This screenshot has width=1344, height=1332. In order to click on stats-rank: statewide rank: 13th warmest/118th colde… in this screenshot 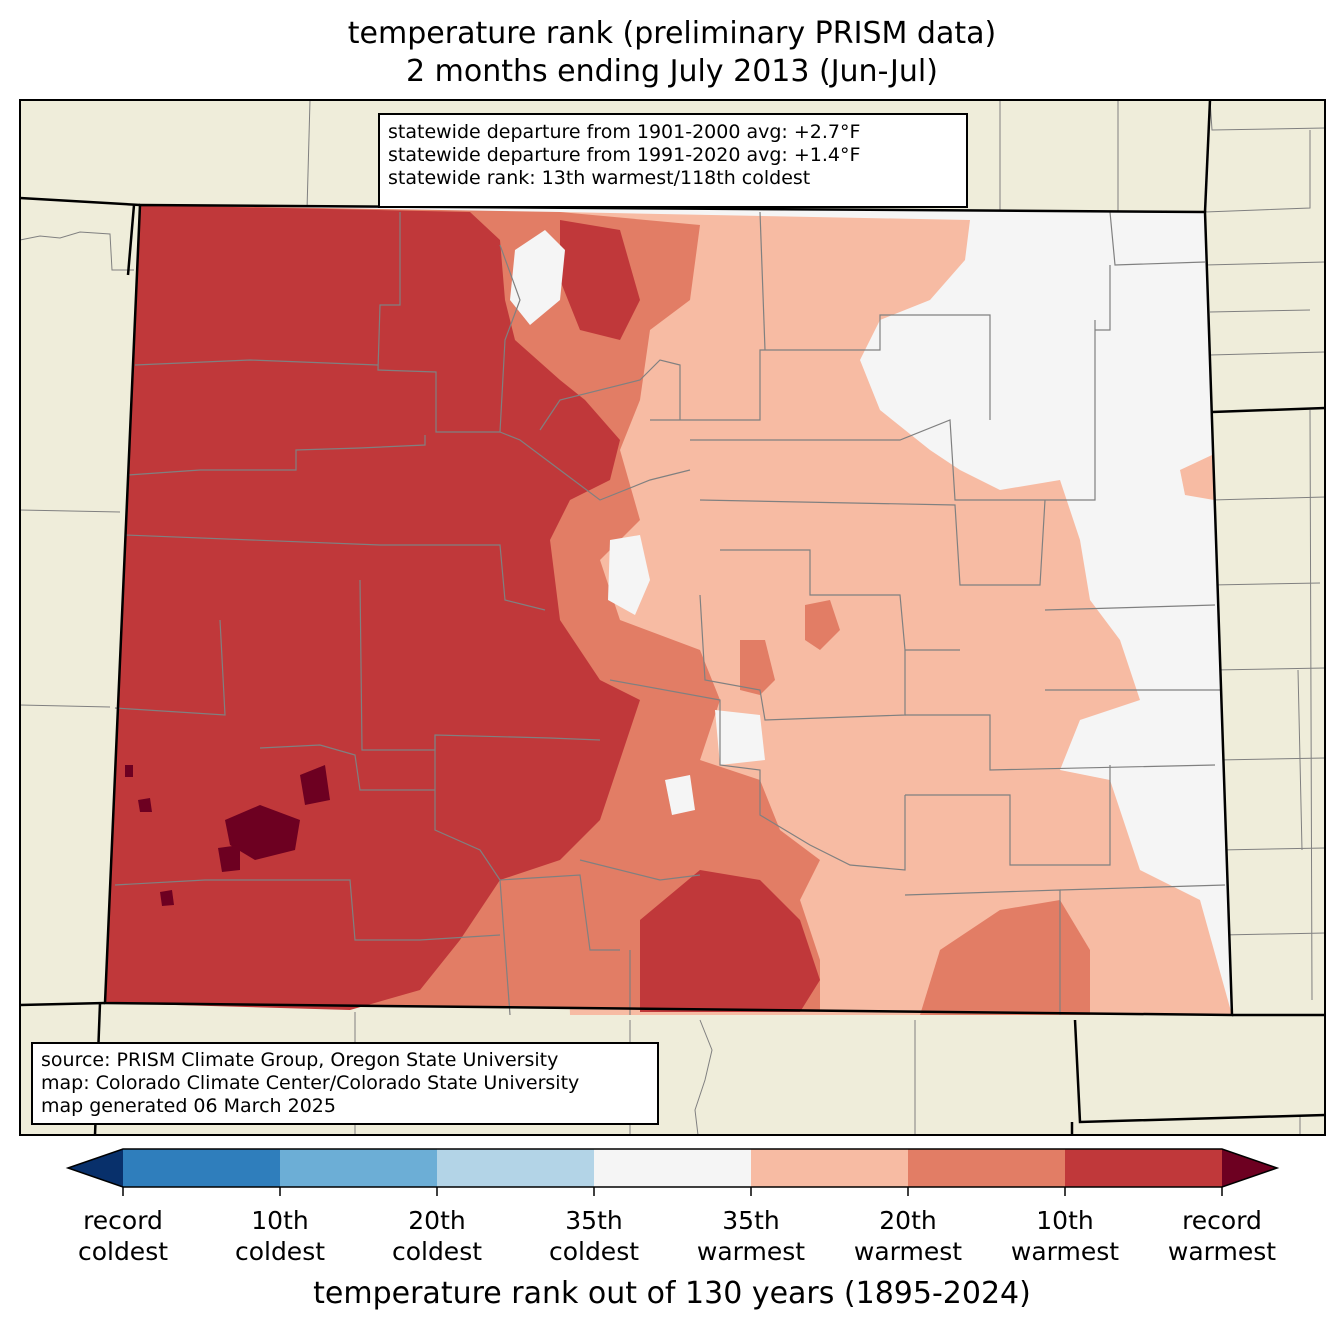, I will do `click(599, 178)`.